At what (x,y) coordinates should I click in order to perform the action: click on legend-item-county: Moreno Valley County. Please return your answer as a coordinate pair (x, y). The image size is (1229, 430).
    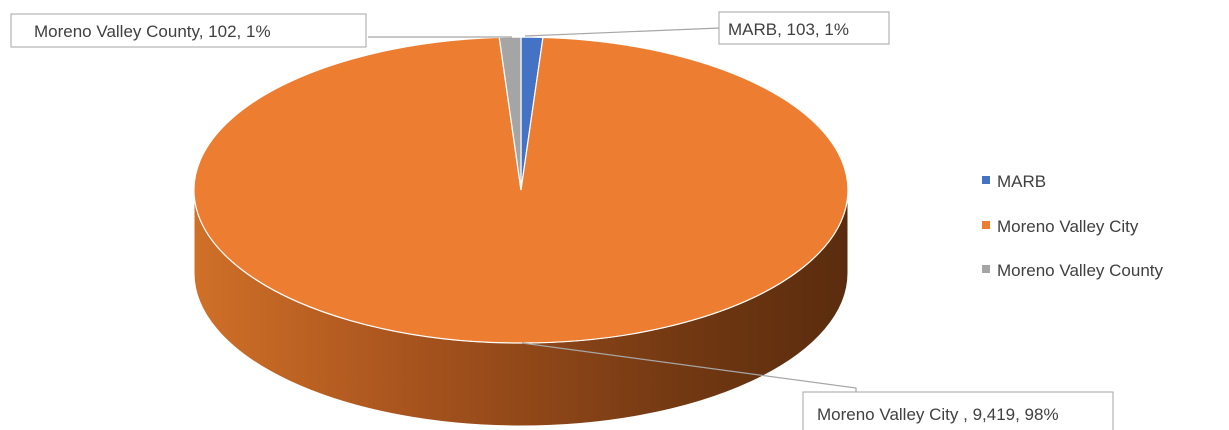
    Looking at the image, I should click on (1072, 270).